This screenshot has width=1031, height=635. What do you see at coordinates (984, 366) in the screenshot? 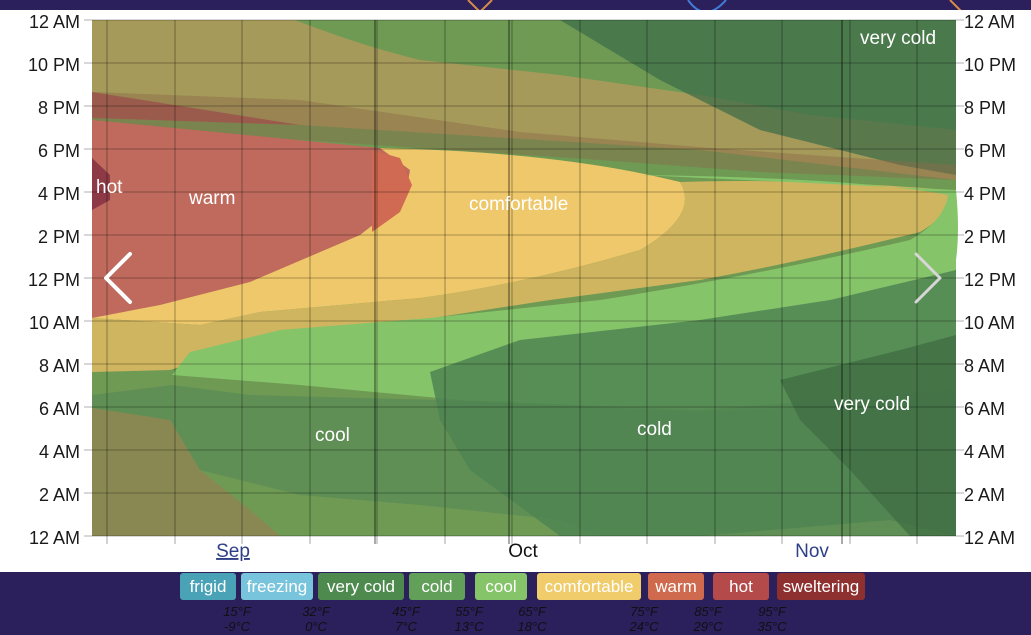
I see `y-tick-label-right: 8 AM` at bounding box center [984, 366].